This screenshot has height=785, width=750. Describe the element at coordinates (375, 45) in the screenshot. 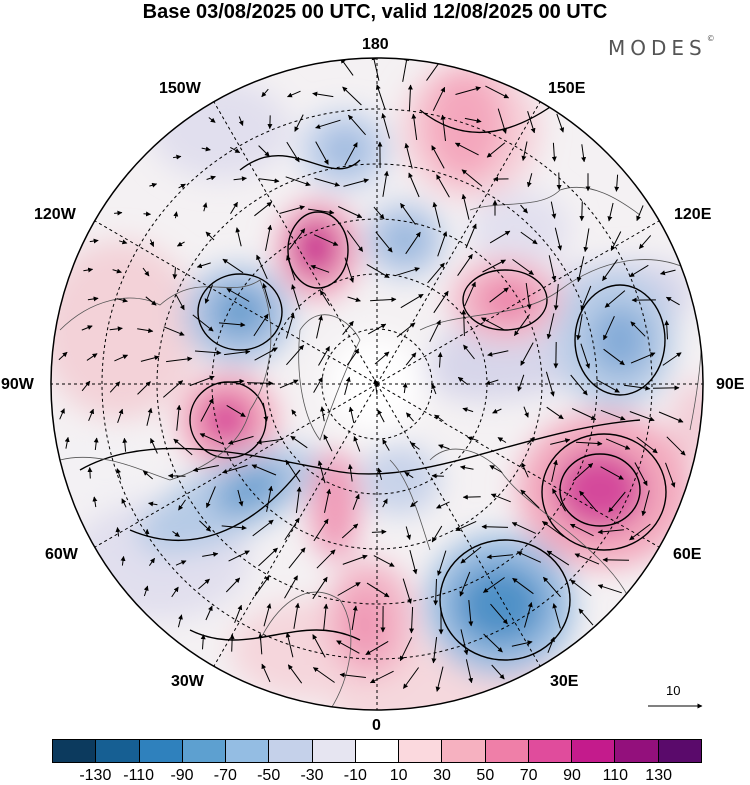

I see `lon-label-180: 180` at that location.